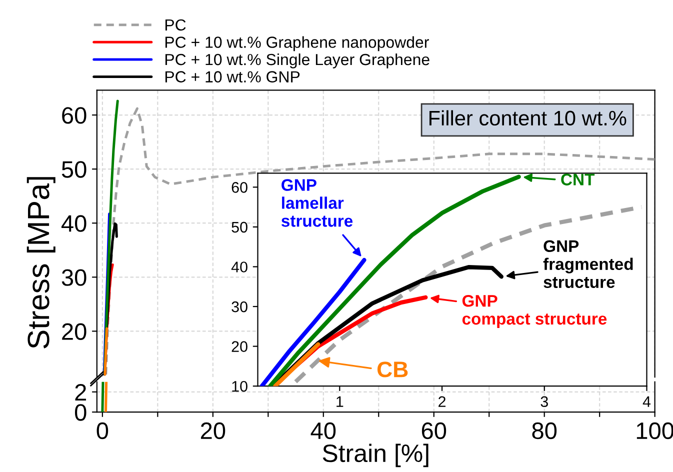 Image resolution: width=673 pixels, height=472 pixels. Describe the element at coordinates (41, 262) in the screenshot. I see `y-axis-title: Stress [MPa]` at that location.